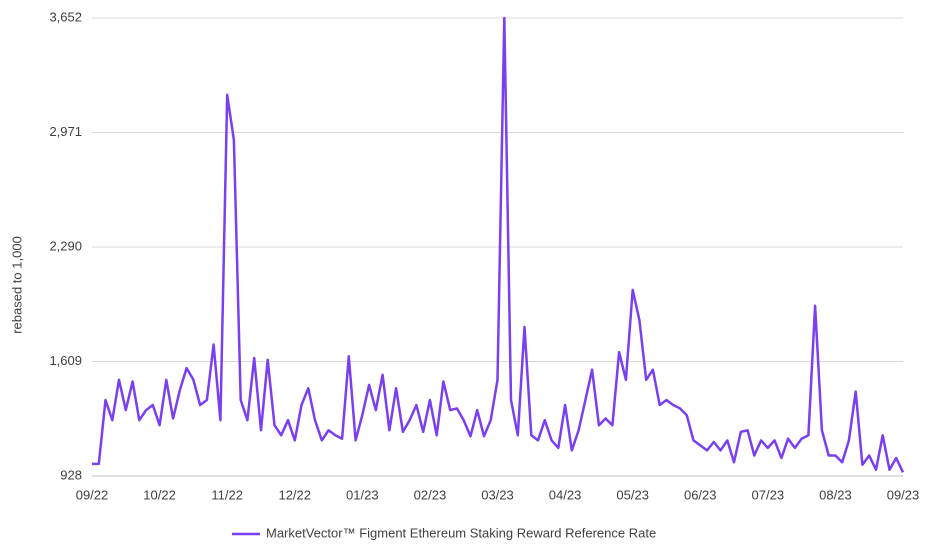 This screenshot has width=932, height=549. Describe the element at coordinates (65, 131) in the screenshot. I see `y-tick-label: 2,971` at that location.